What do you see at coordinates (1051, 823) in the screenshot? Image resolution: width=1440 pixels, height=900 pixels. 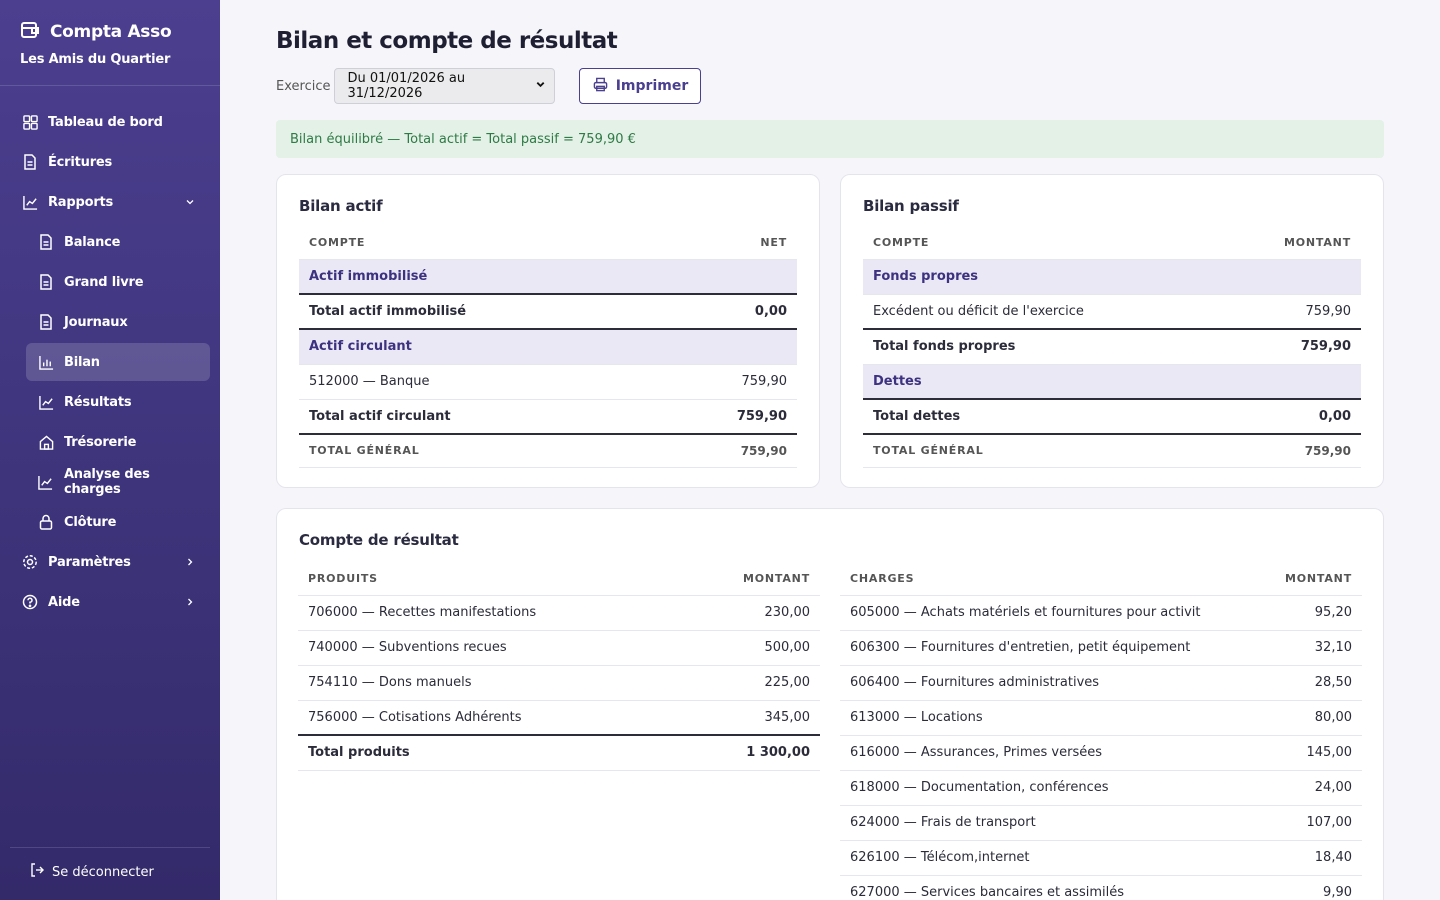 I see `row-label: 624000 — Frais de transport` at bounding box center [1051, 823].